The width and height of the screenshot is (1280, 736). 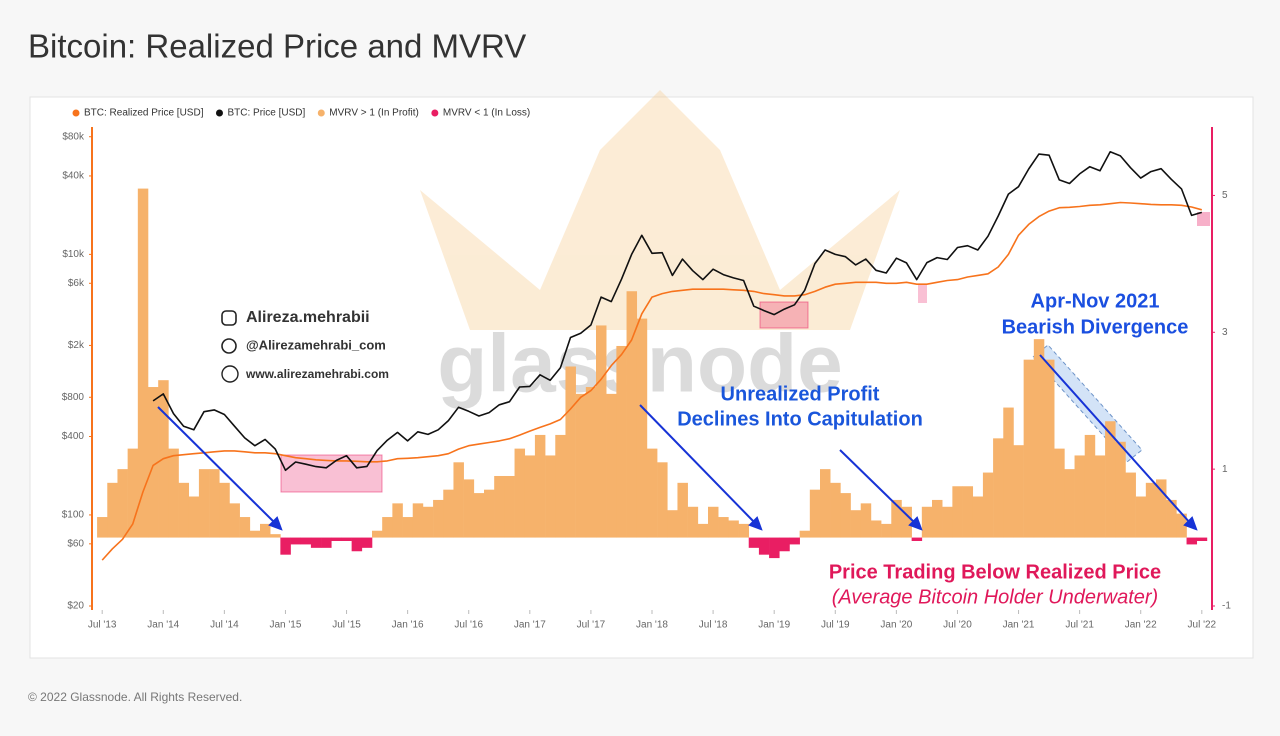 What do you see at coordinates (591, 625) in the screenshot?
I see `x-tick-label: Jul '17` at bounding box center [591, 625].